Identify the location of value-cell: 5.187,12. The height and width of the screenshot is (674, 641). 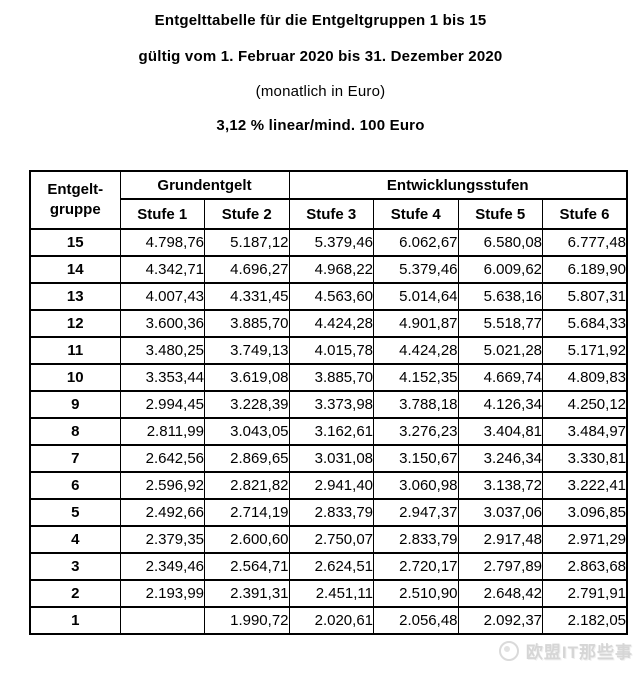
(247, 242).